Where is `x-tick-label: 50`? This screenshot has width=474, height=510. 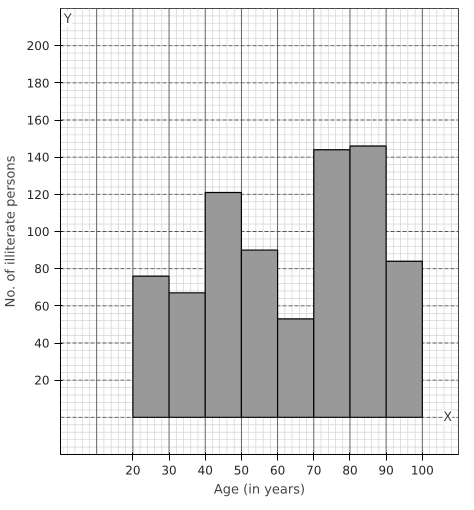 x-tick-label: 50 is located at coordinates (242, 471).